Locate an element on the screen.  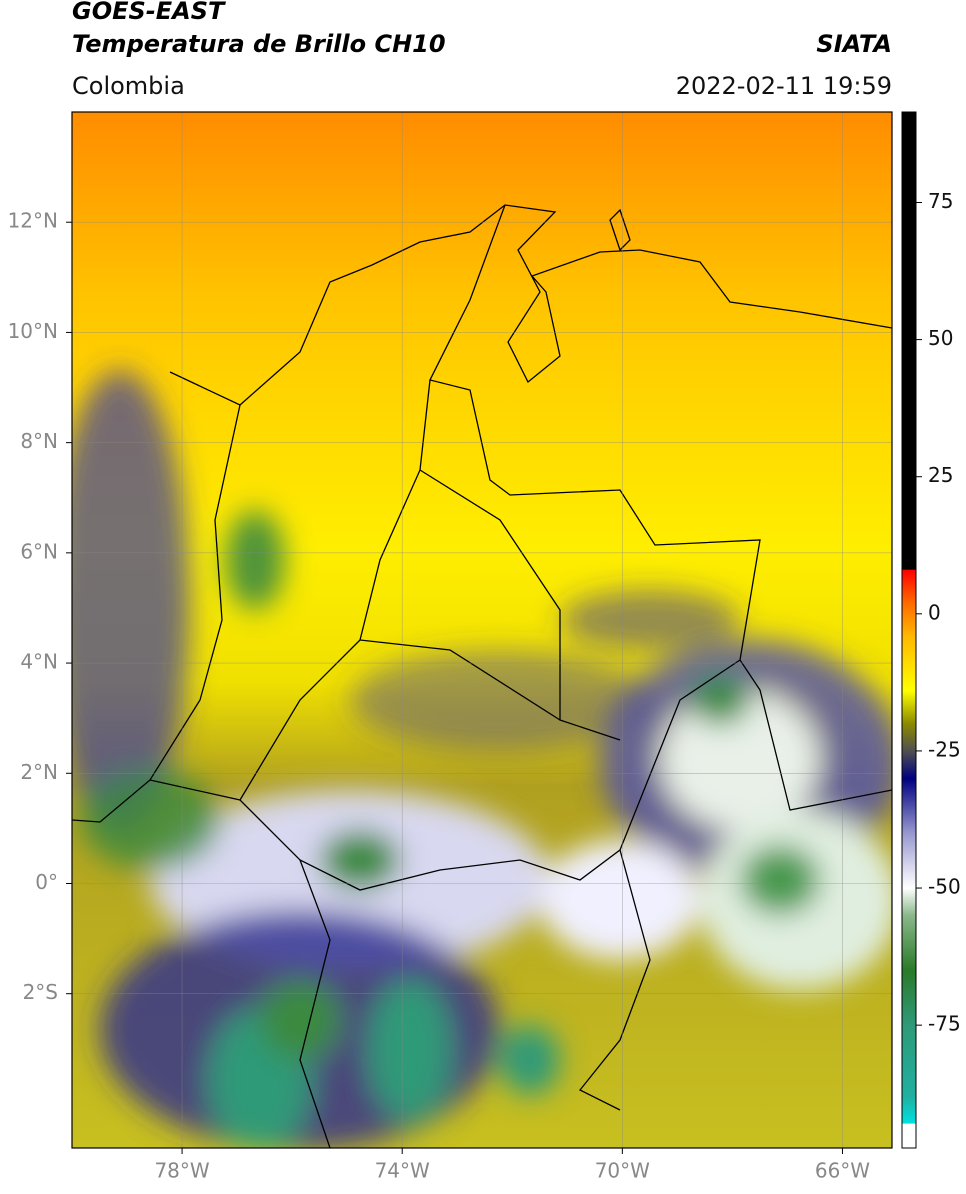
subtitle: Temperatura de Brillo CH10 is located at coordinates (259, 44).